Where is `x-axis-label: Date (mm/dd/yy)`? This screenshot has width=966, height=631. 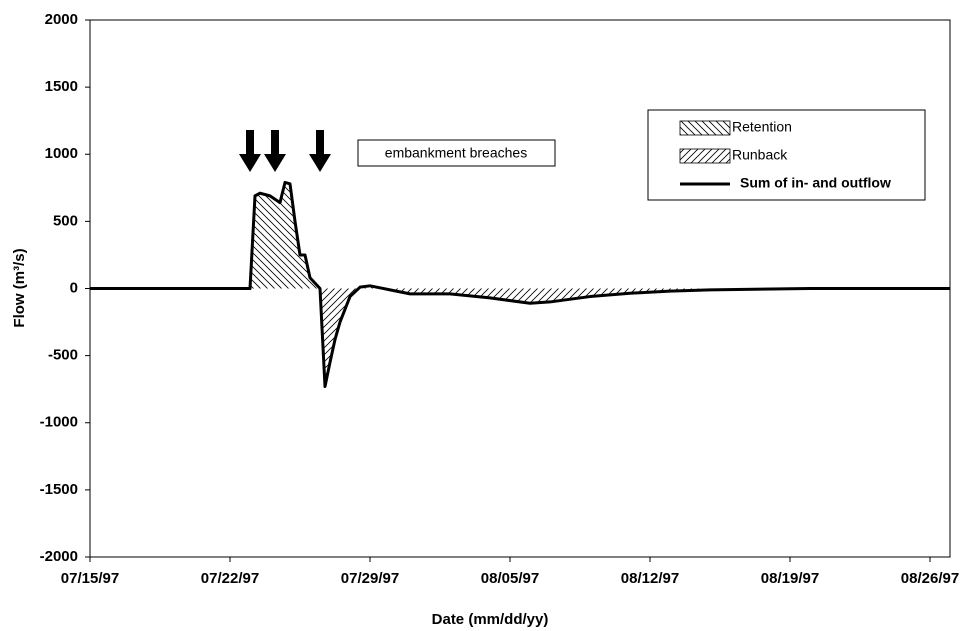
x-axis-label: Date (mm/dd/yy) is located at coordinates (490, 619).